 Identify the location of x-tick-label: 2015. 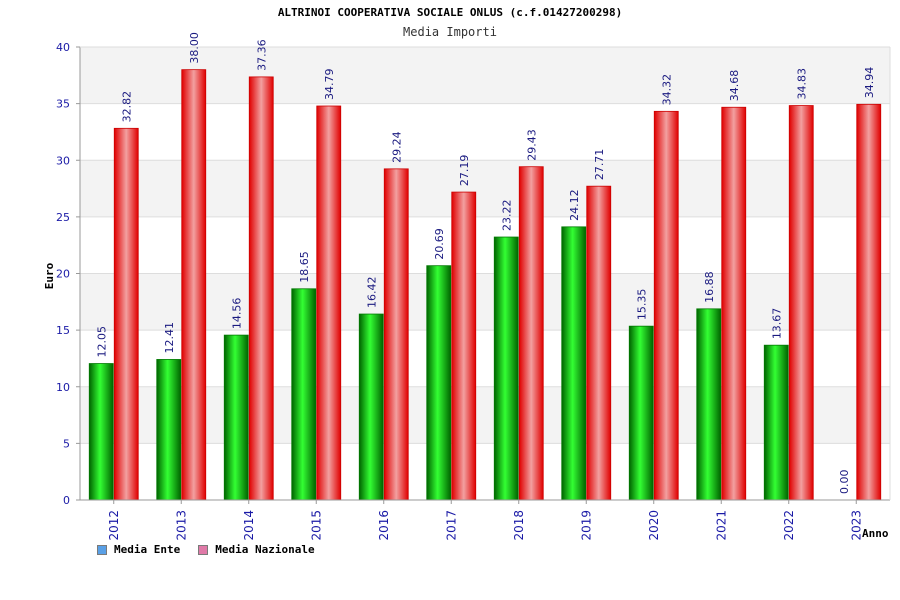
(316, 525).